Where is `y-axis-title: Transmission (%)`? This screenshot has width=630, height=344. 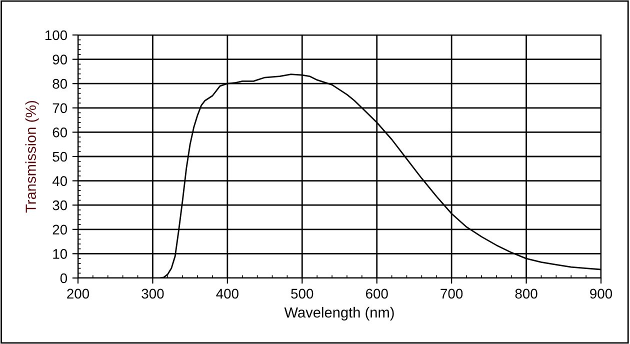
y-axis-title: Transmission (%) is located at coordinates (32, 156).